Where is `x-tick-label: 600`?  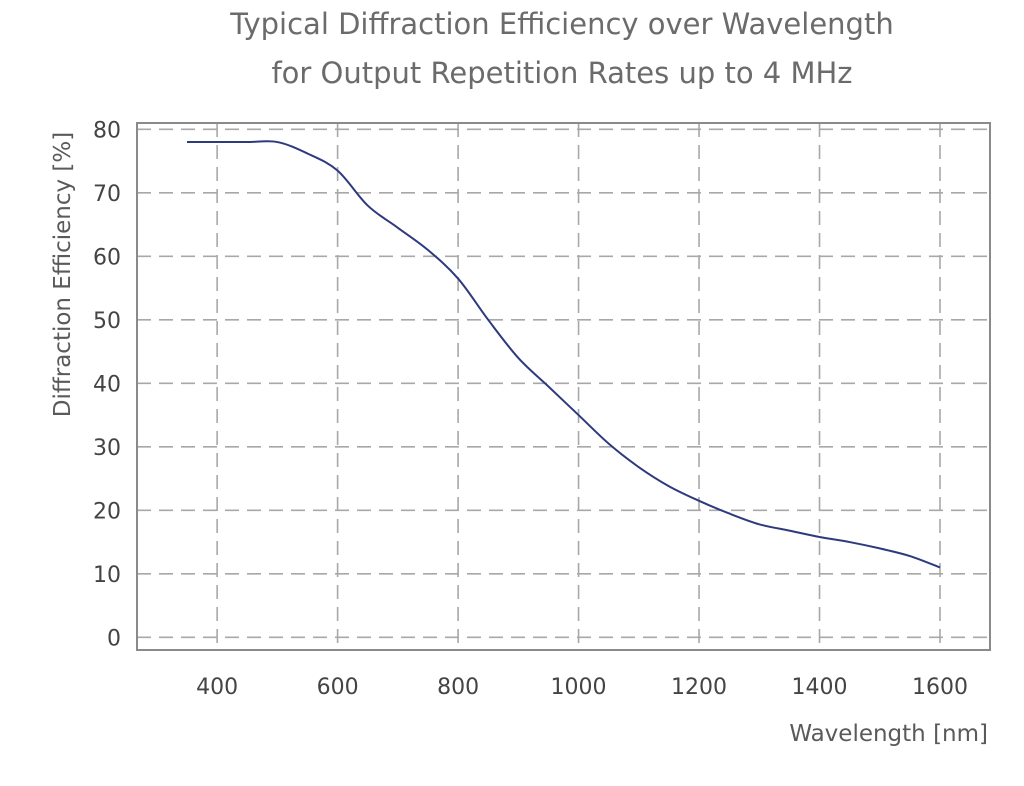 x-tick-label: 600 is located at coordinates (338, 687).